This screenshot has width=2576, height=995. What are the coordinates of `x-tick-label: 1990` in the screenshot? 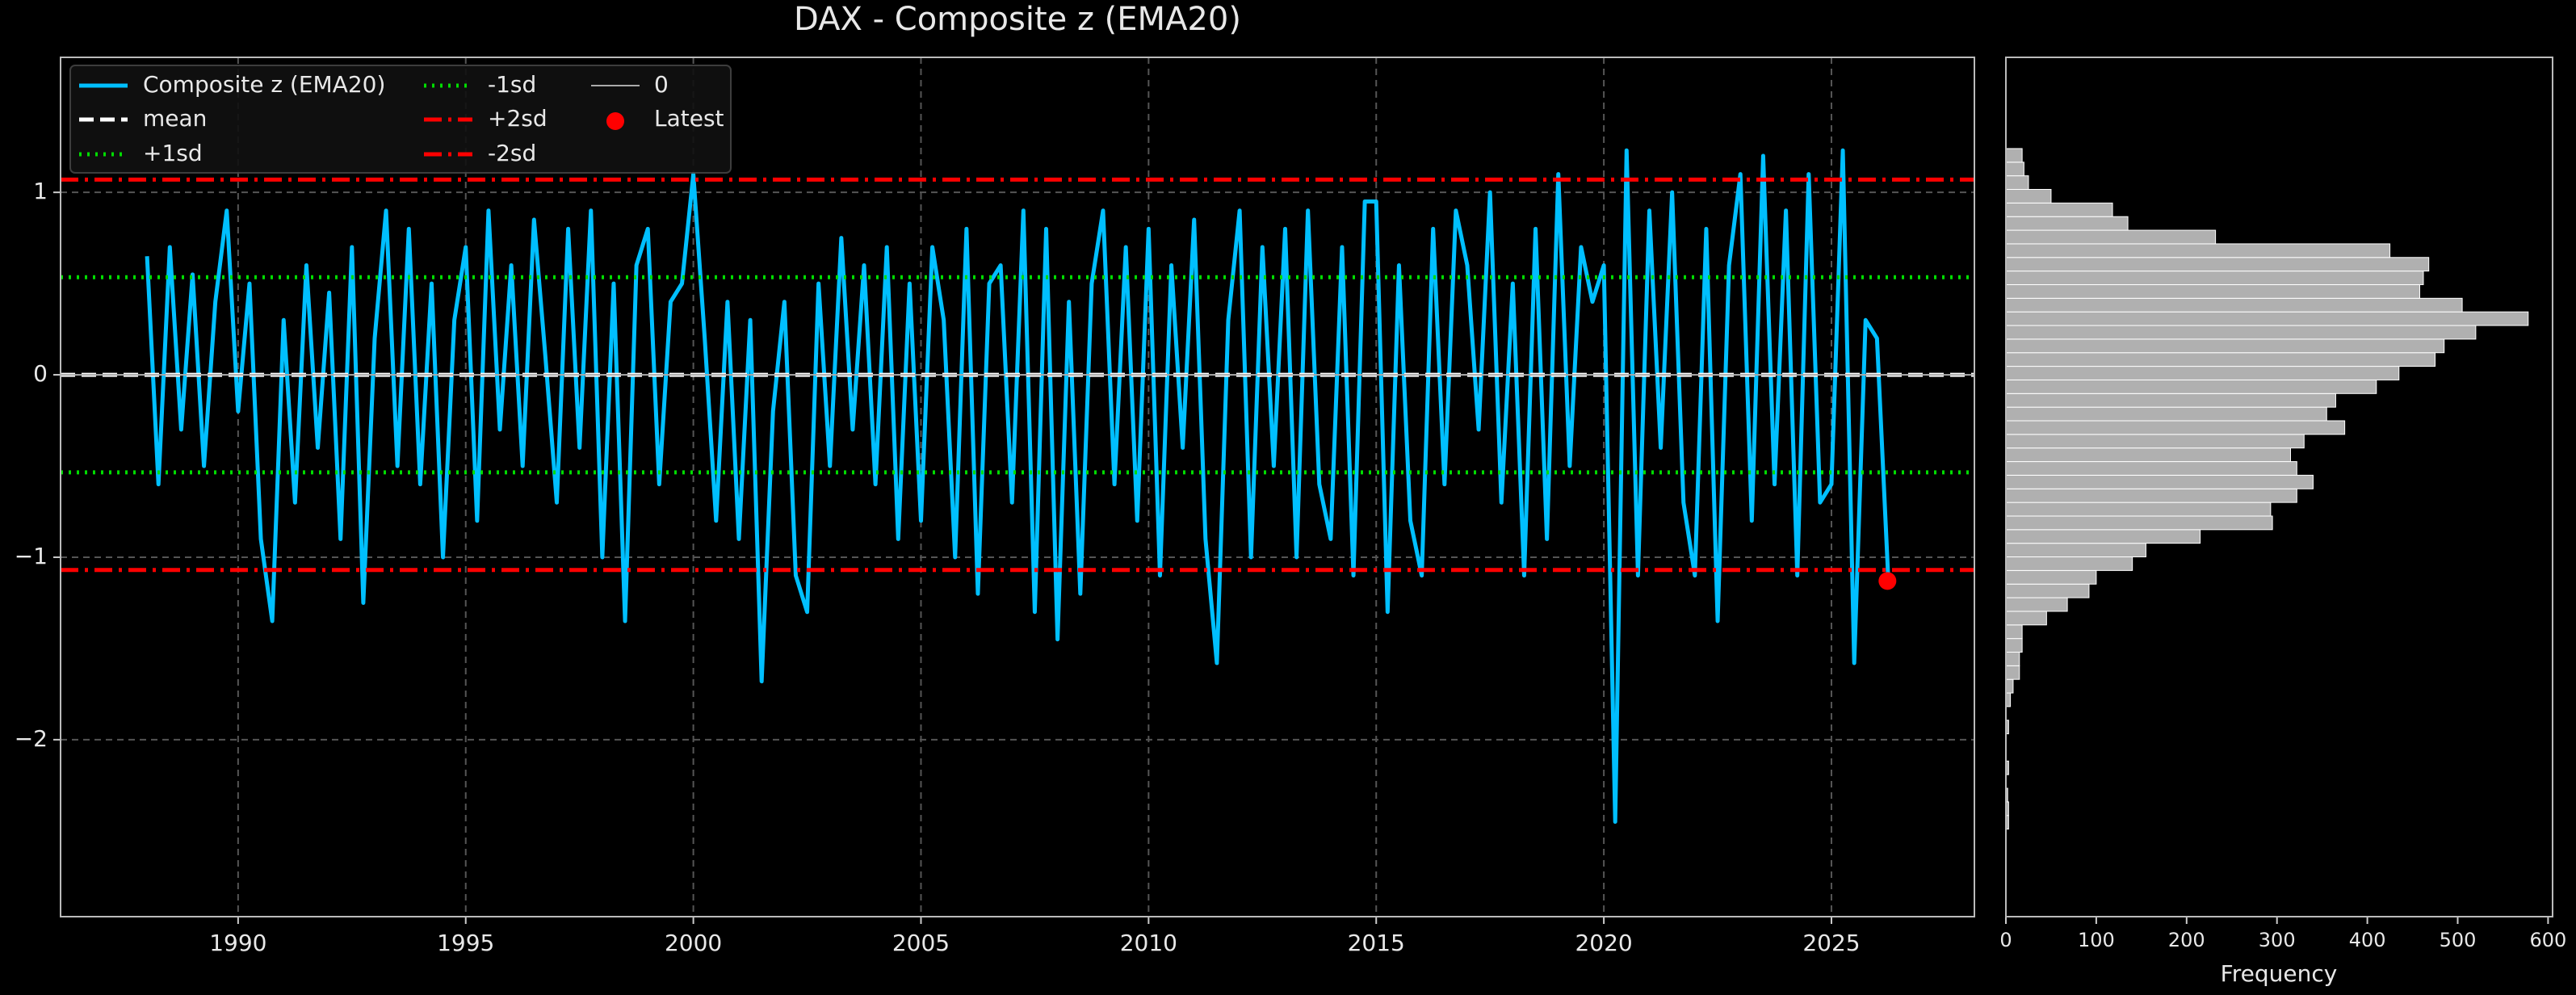 It's located at (237, 943).